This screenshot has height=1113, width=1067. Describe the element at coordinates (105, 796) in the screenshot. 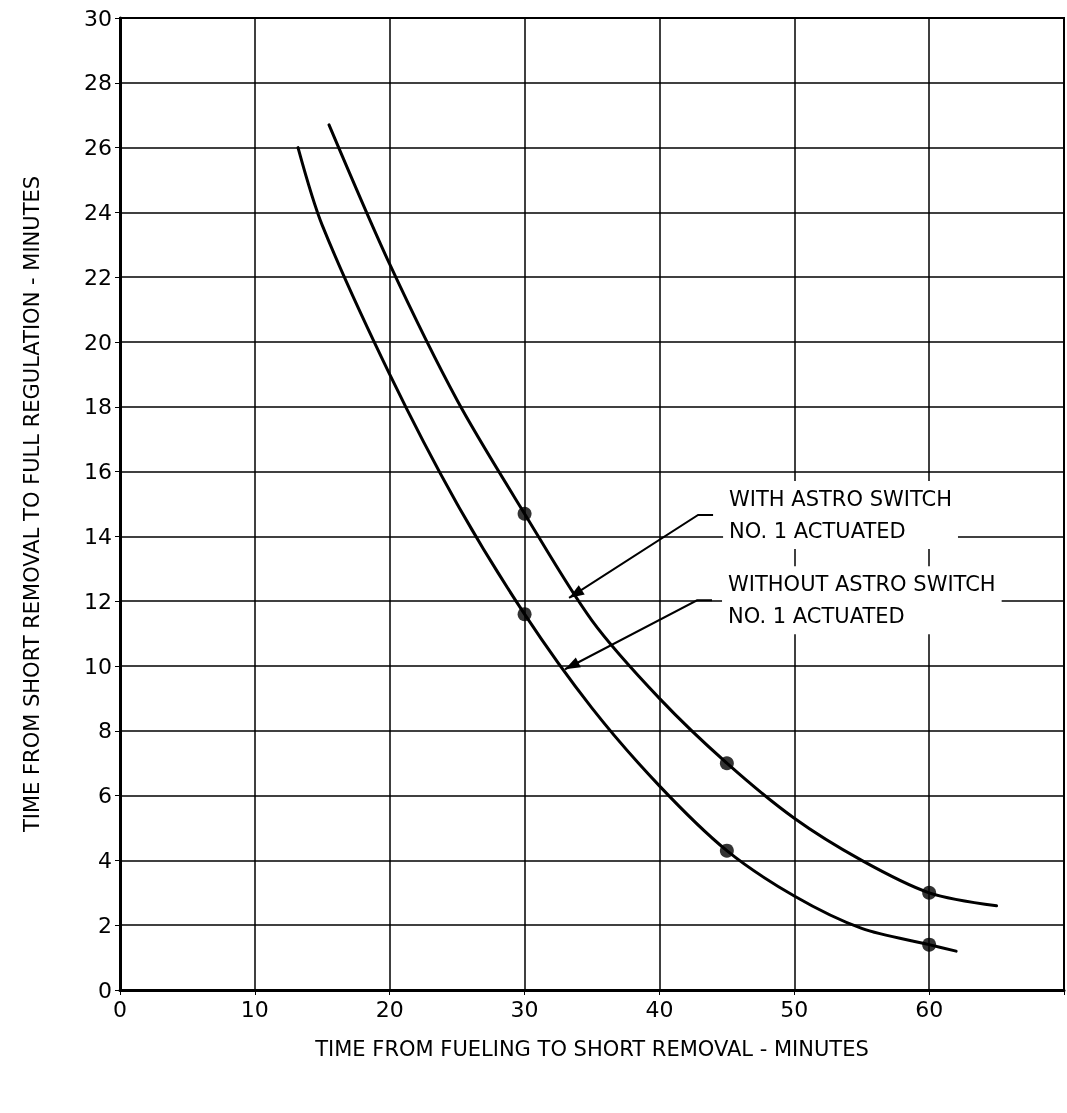

I see `y-tick-label: 6` at that location.